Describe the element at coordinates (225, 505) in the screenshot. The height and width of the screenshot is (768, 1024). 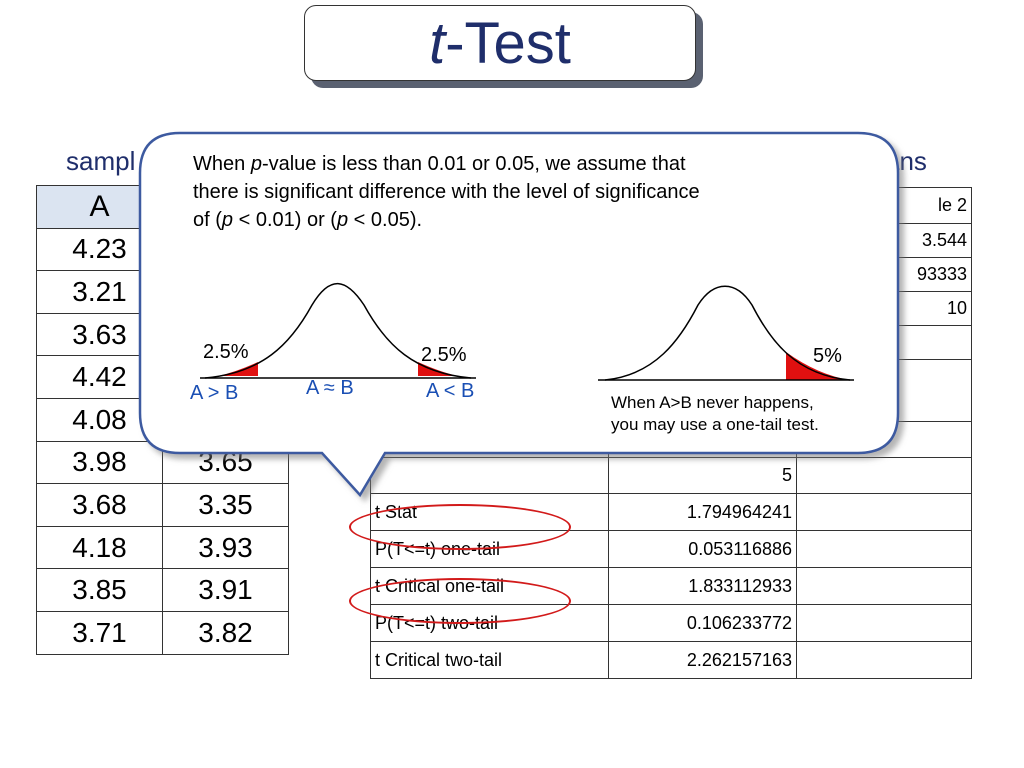
I see `cell: 3.35` at that location.